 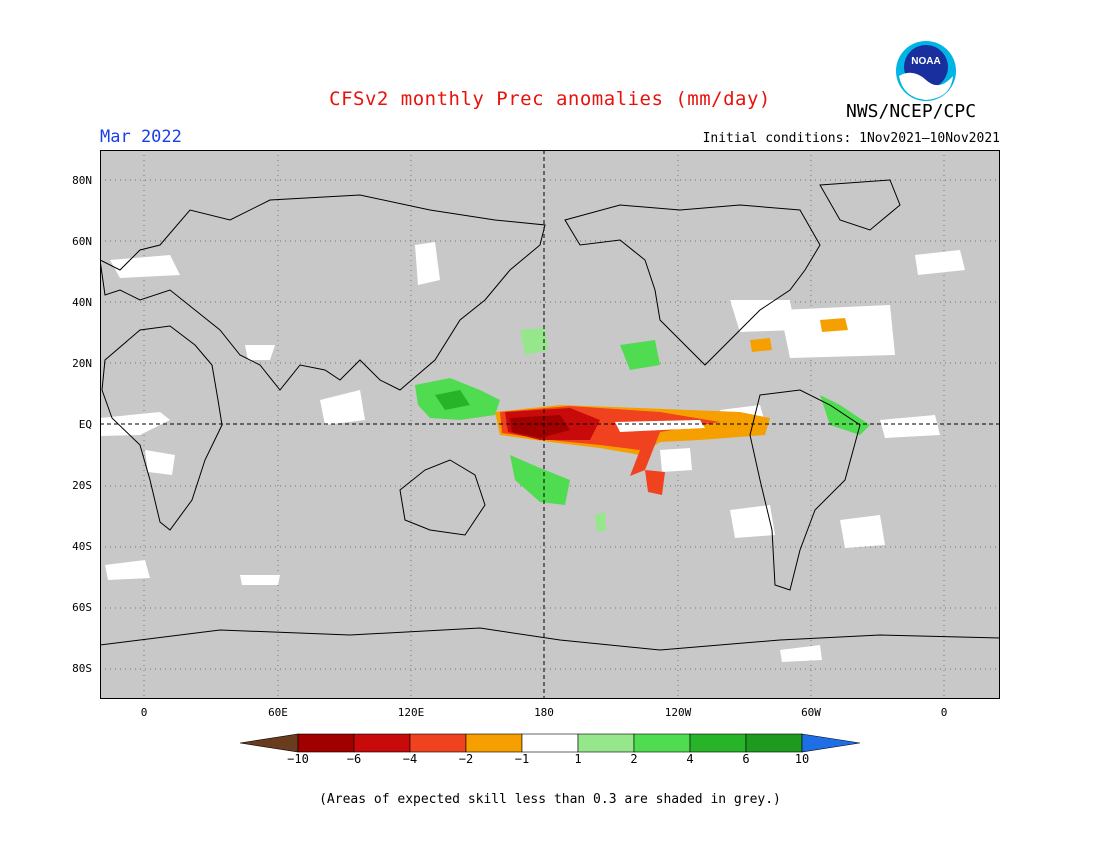 What do you see at coordinates (82, 363) in the screenshot?
I see `lat-tick: 20N` at bounding box center [82, 363].